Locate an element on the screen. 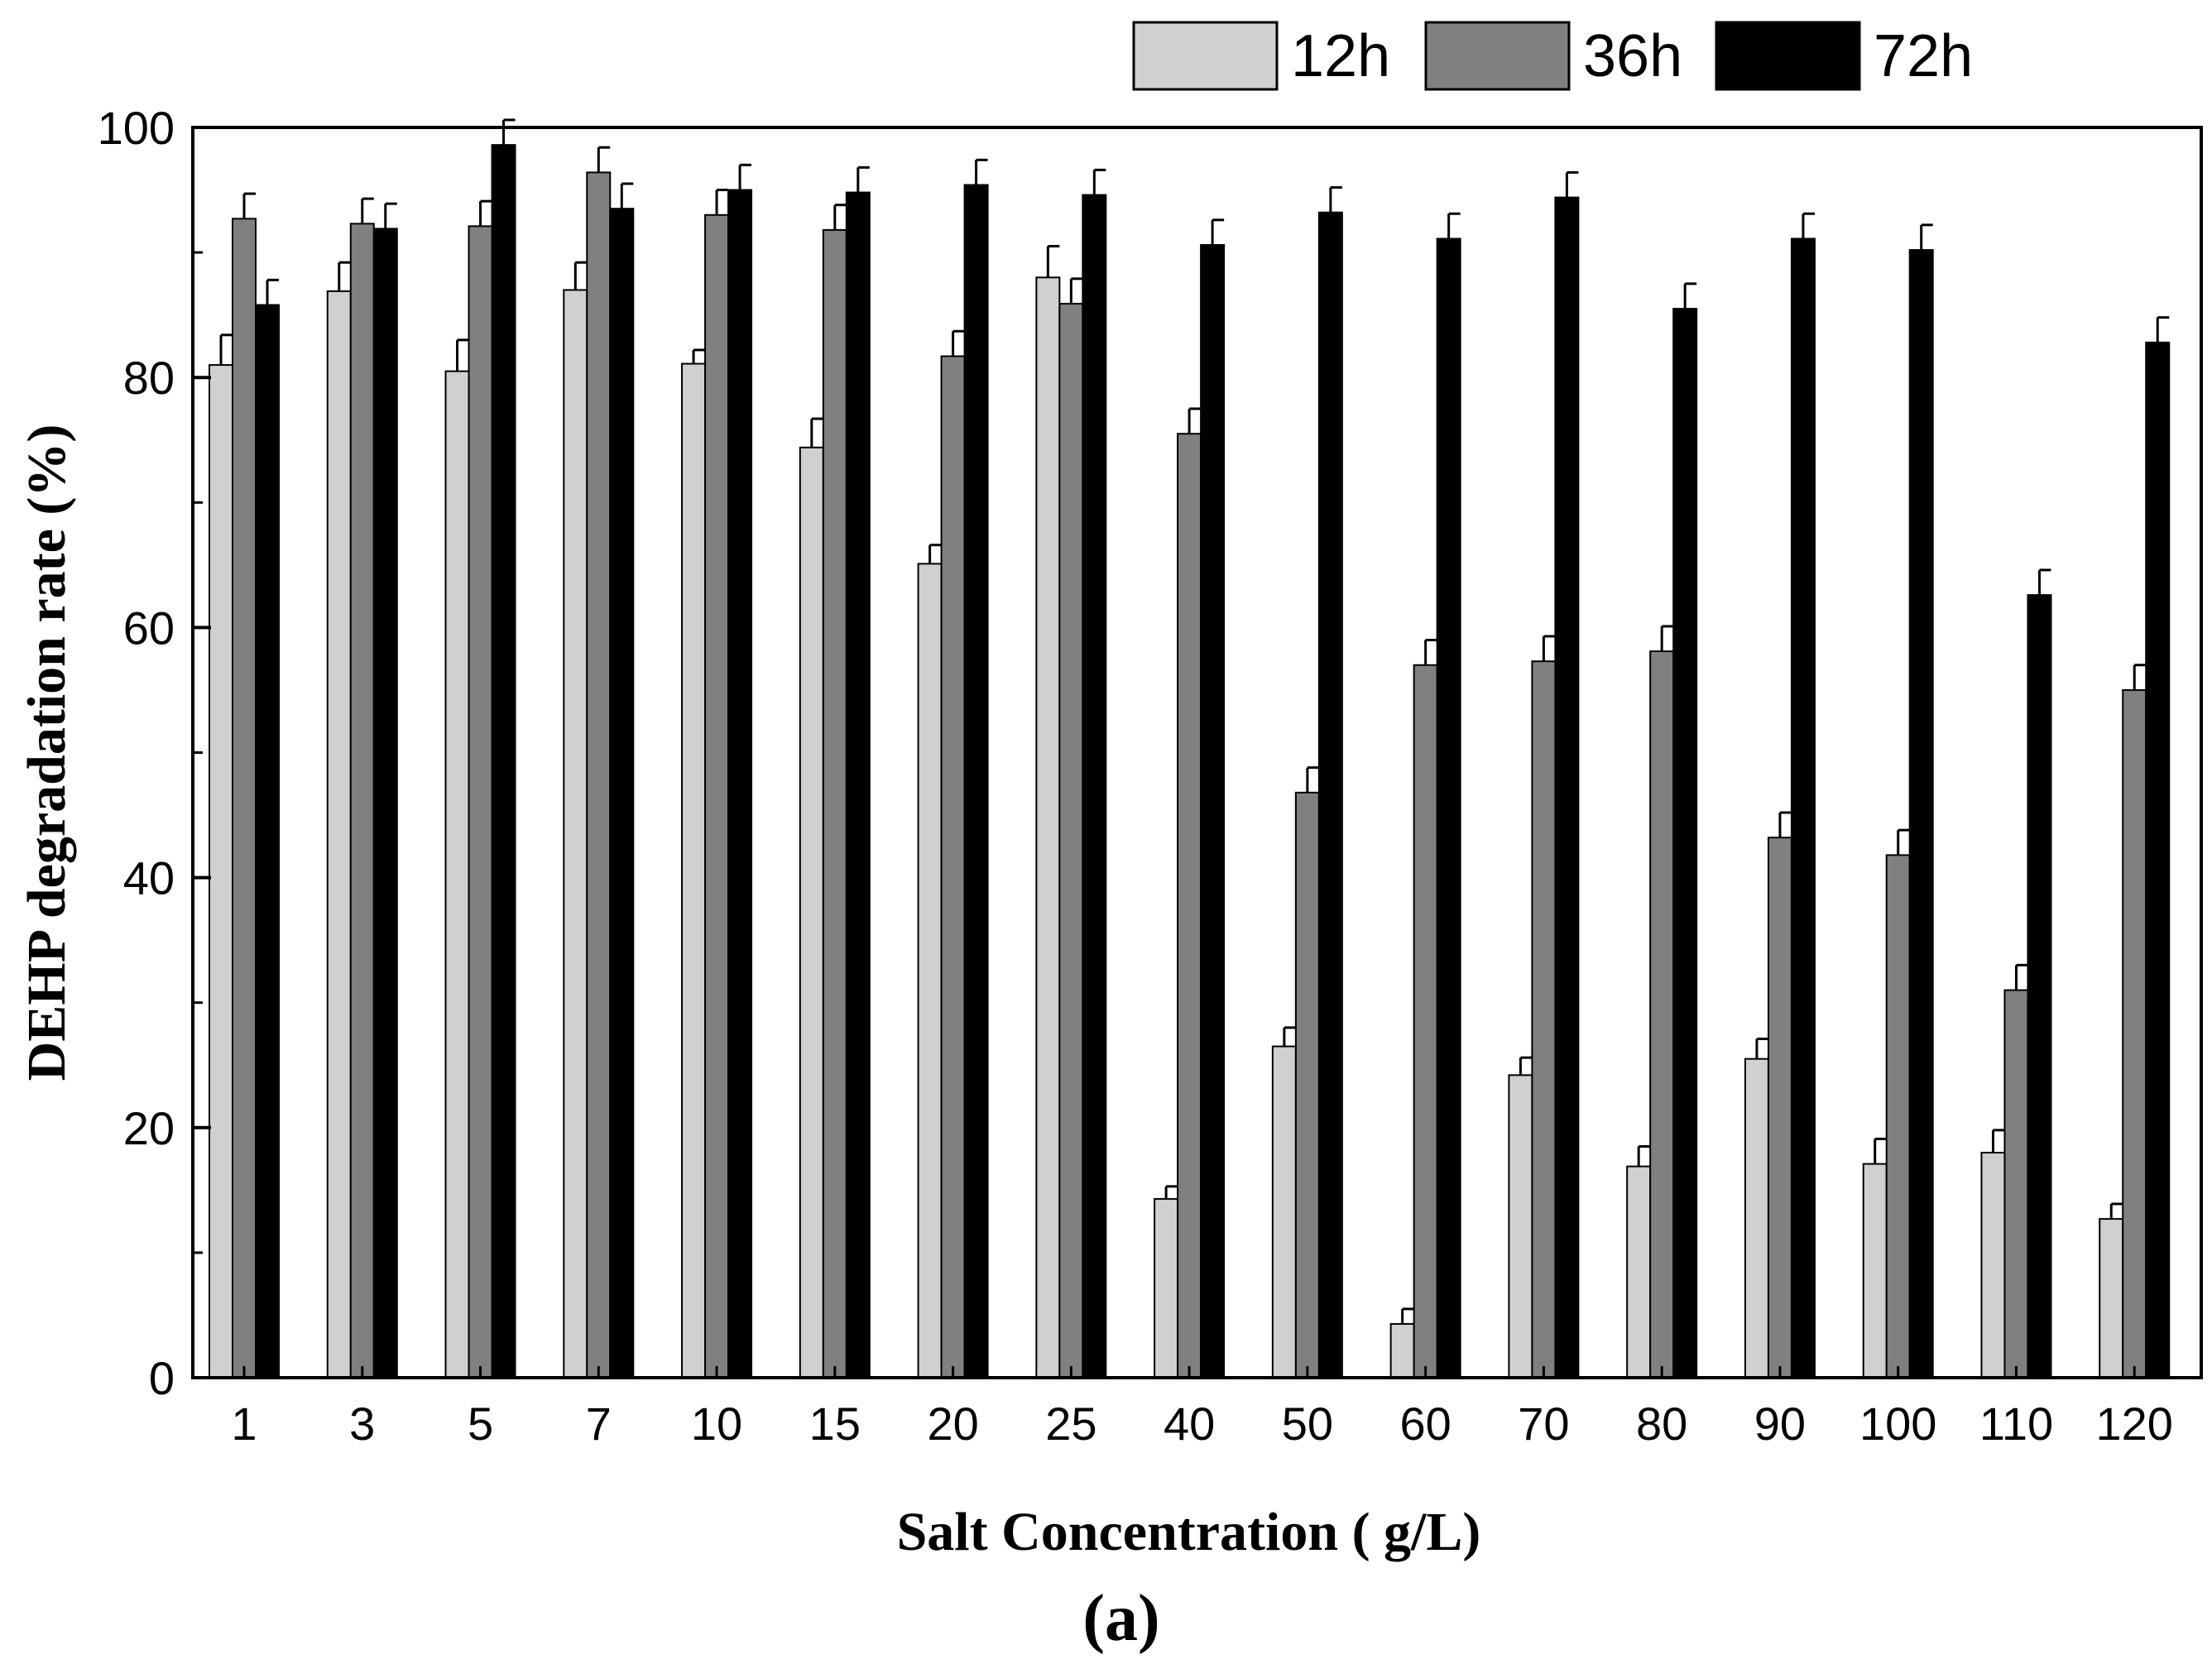 Image resolution: width=2212 pixels, height=1664 pixels. y-tick-label: 100 is located at coordinates (136, 128).